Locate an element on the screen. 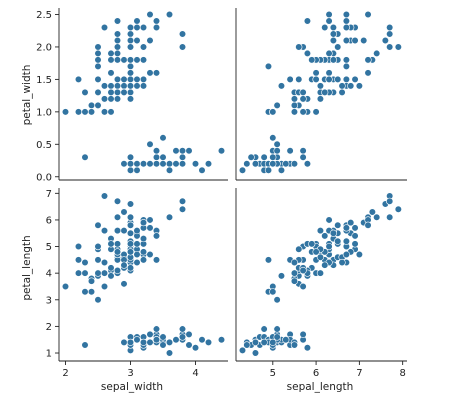 The height and width of the screenshot is (408, 465). y-tick-label: 6 is located at coordinates (49, 220).